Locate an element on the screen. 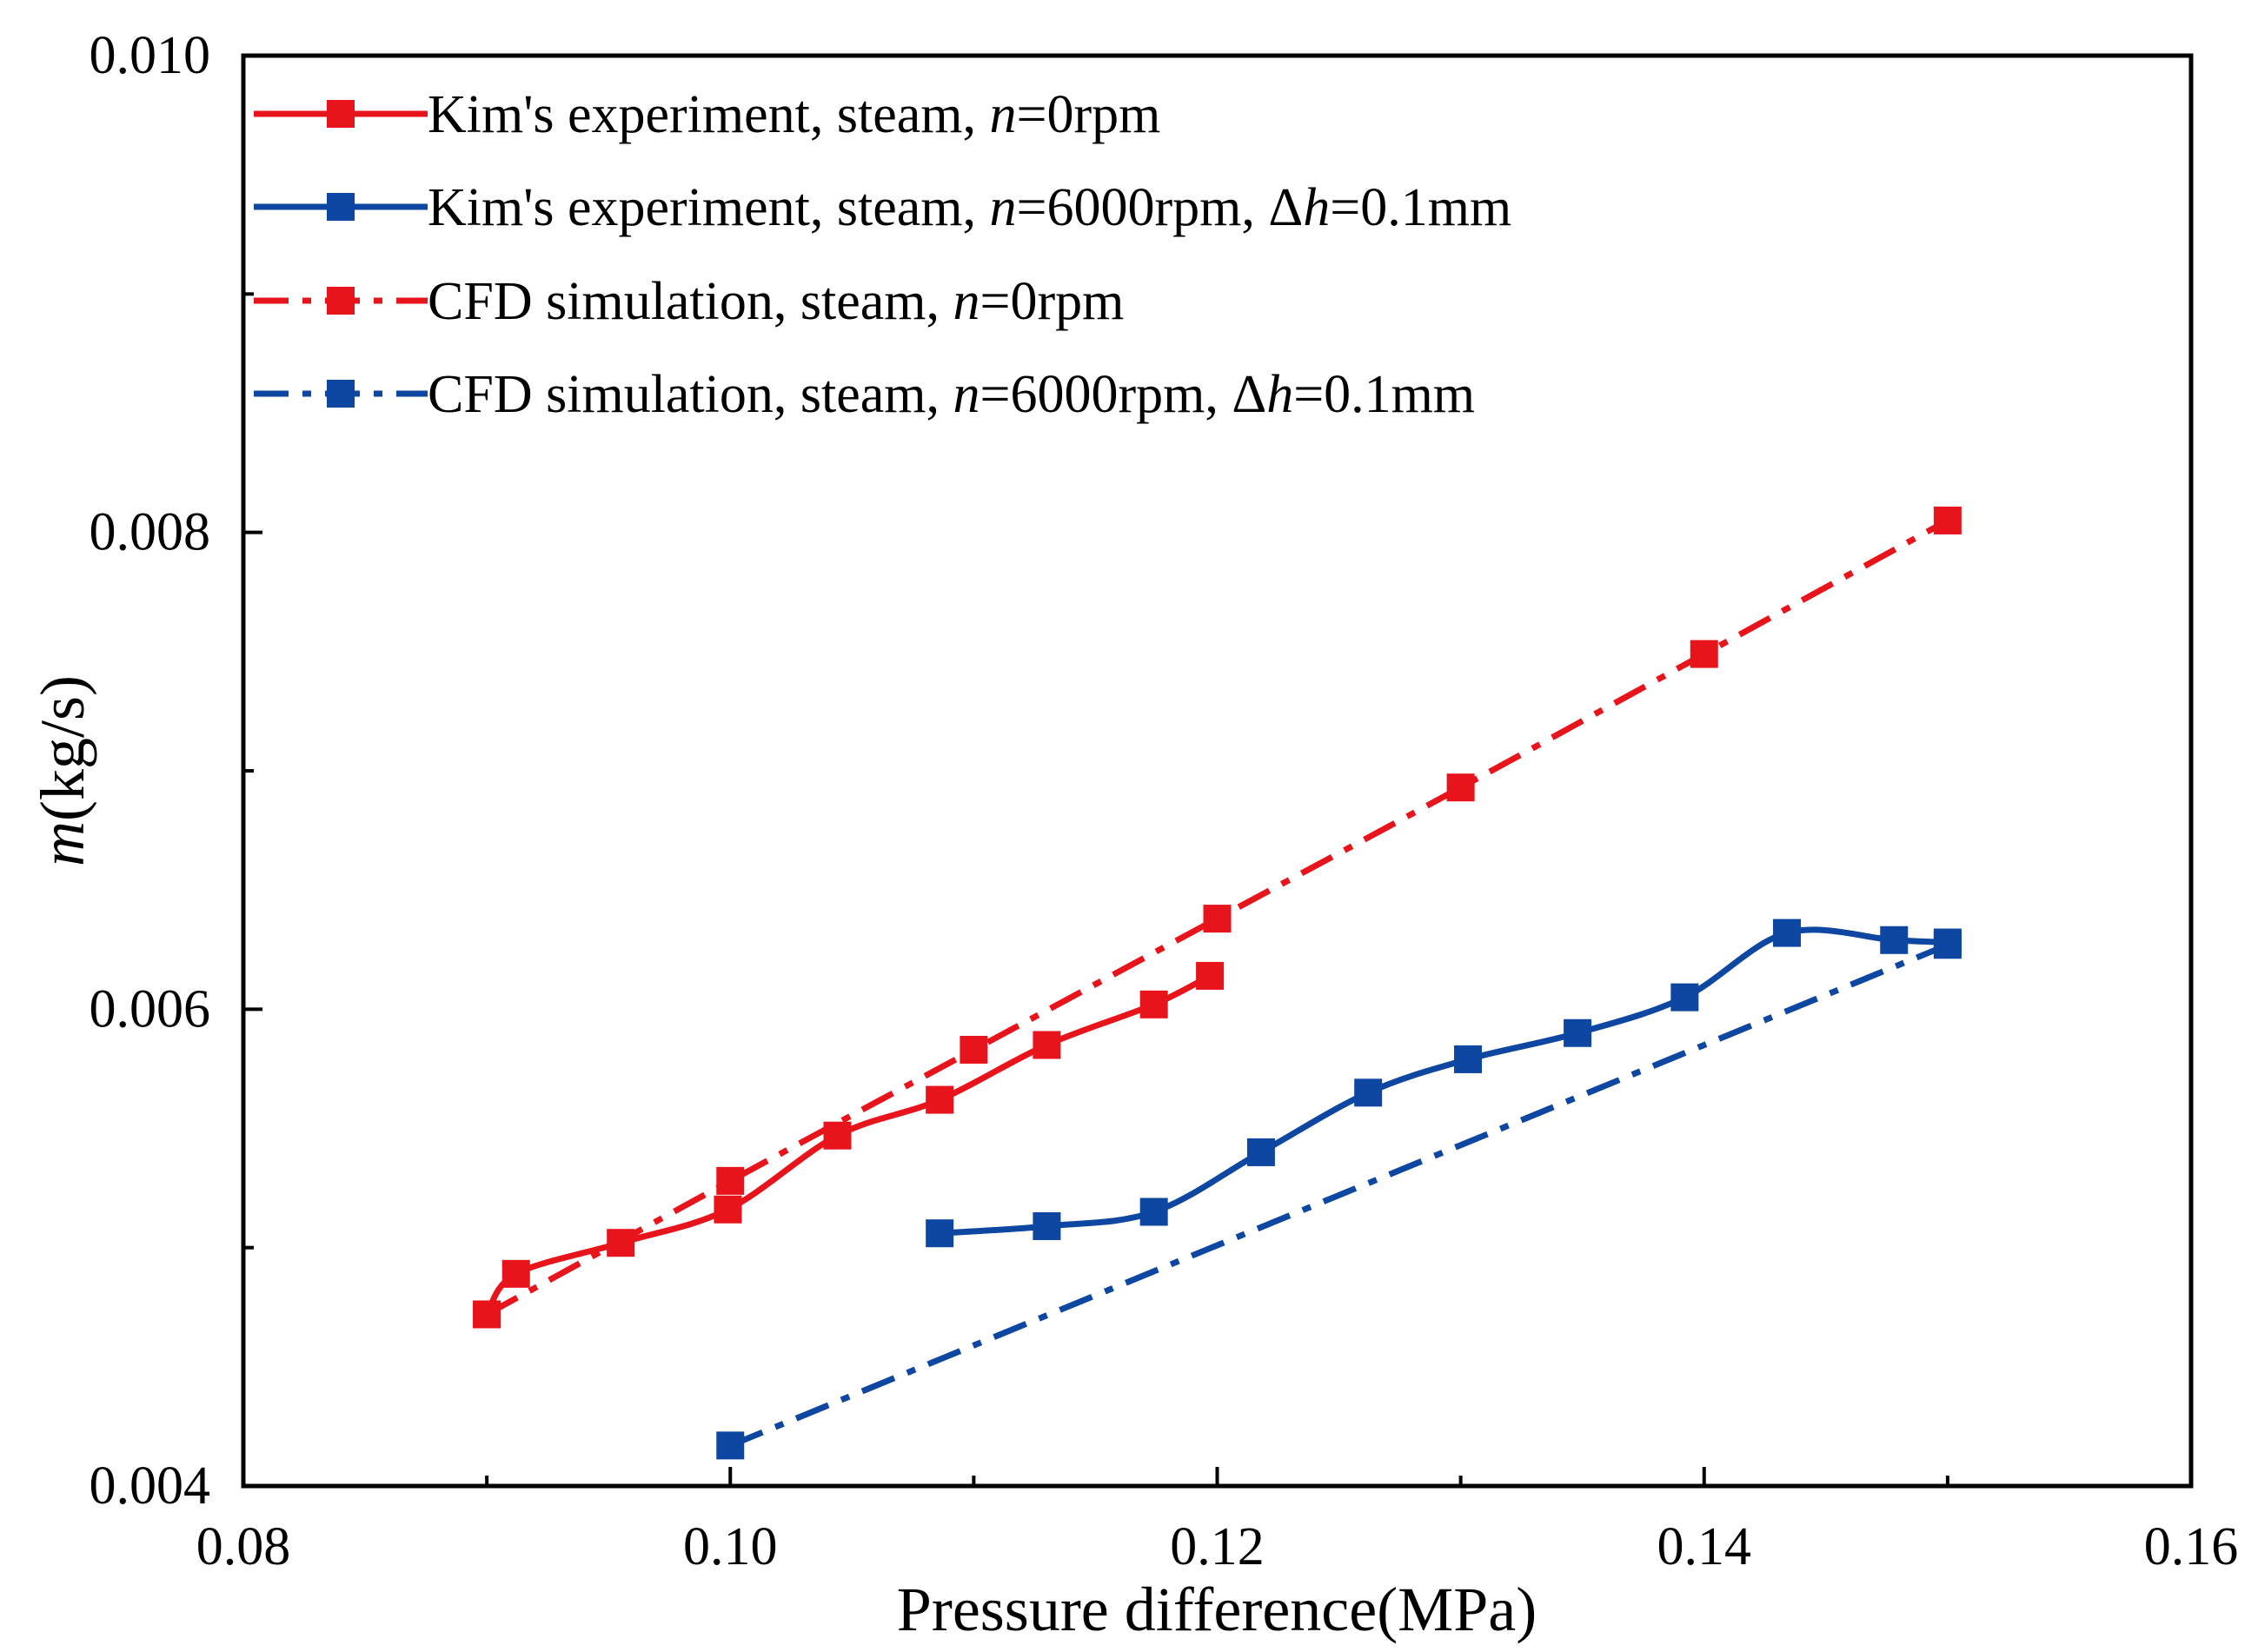 This screenshot has width=2258, height=1652. x-tick-label: 0.08 is located at coordinates (243, 1546).